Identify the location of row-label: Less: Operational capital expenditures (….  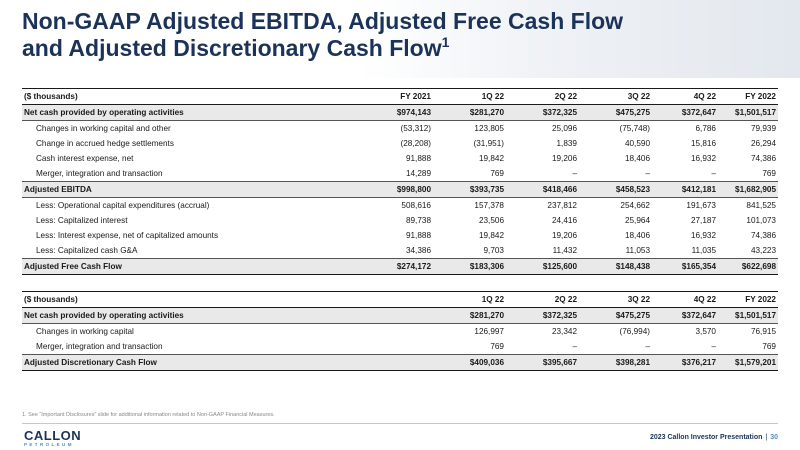
(123, 205).